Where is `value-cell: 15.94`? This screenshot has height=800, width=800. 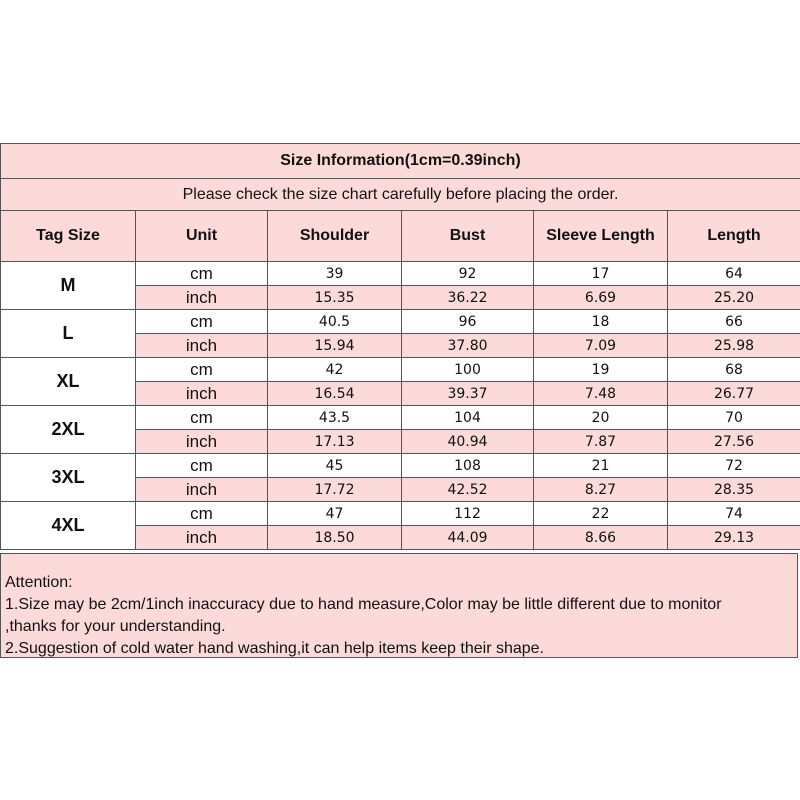 value-cell: 15.94 is located at coordinates (334, 345).